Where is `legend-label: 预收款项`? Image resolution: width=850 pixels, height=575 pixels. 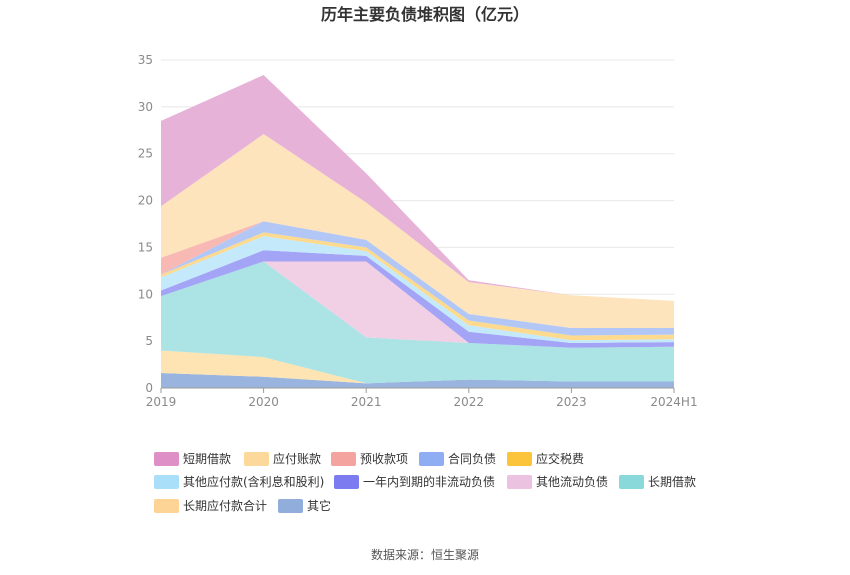 legend-label: 预收款项 is located at coordinates (384, 459).